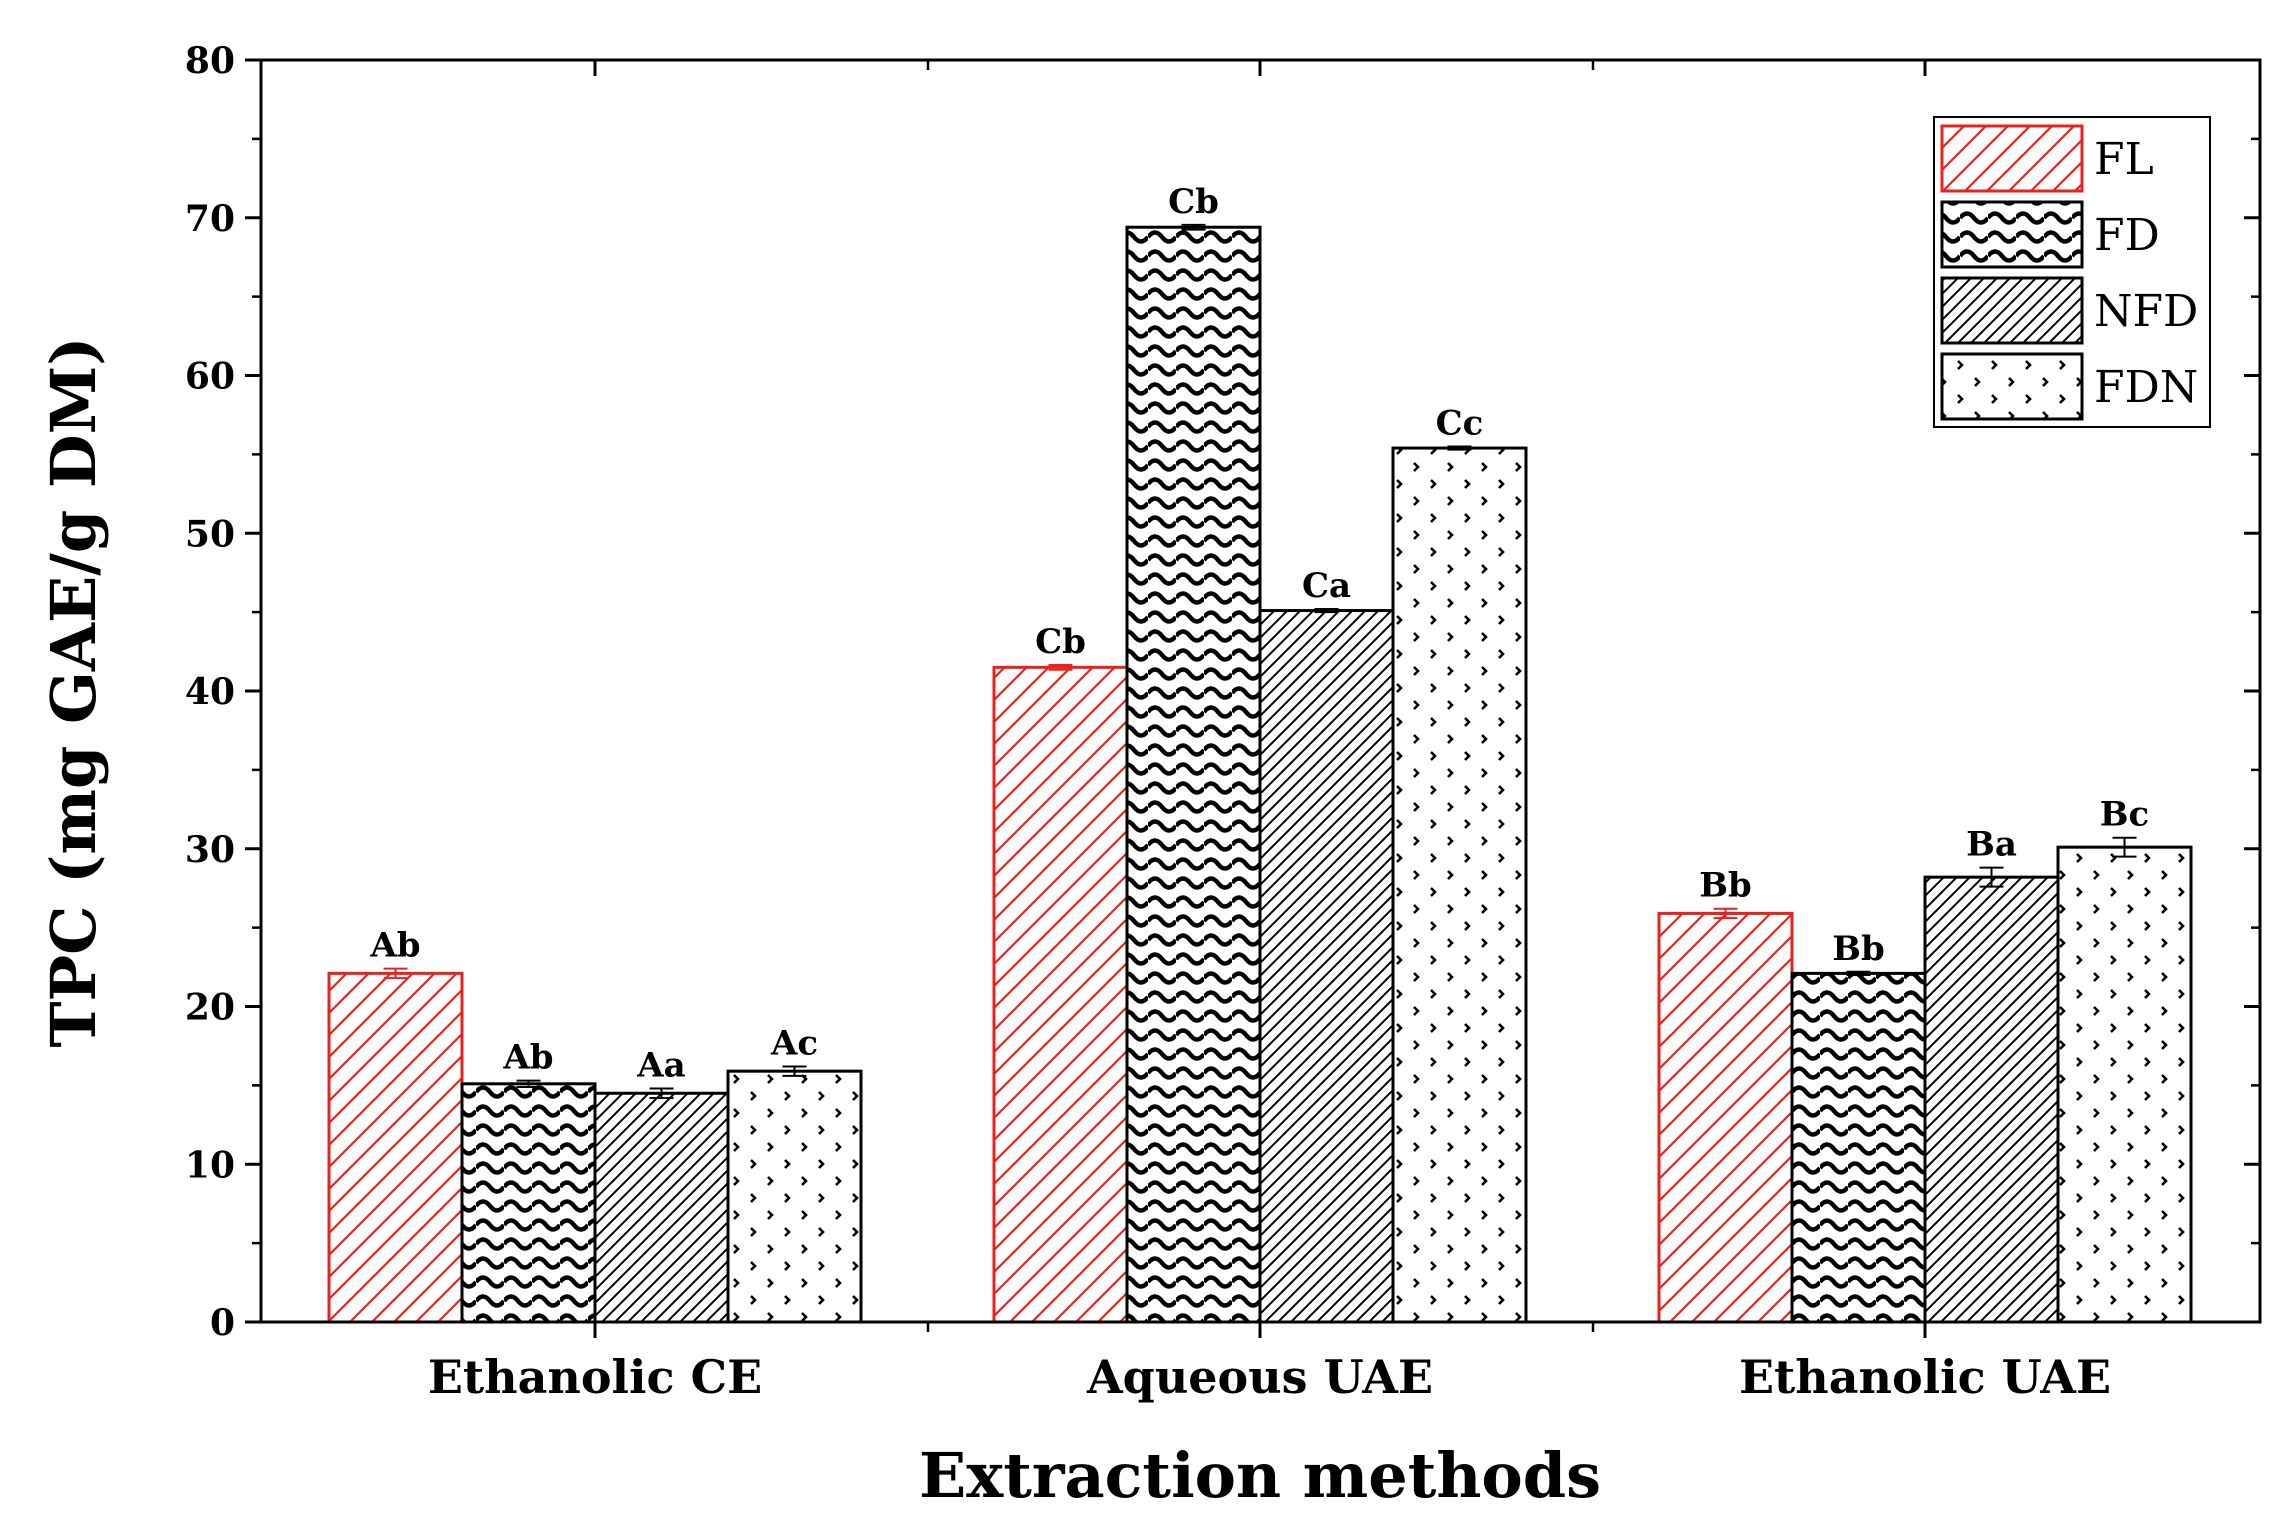 The image size is (2274, 1514). Describe the element at coordinates (210, 61) in the screenshot. I see `y-tick-label: 80` at that location.